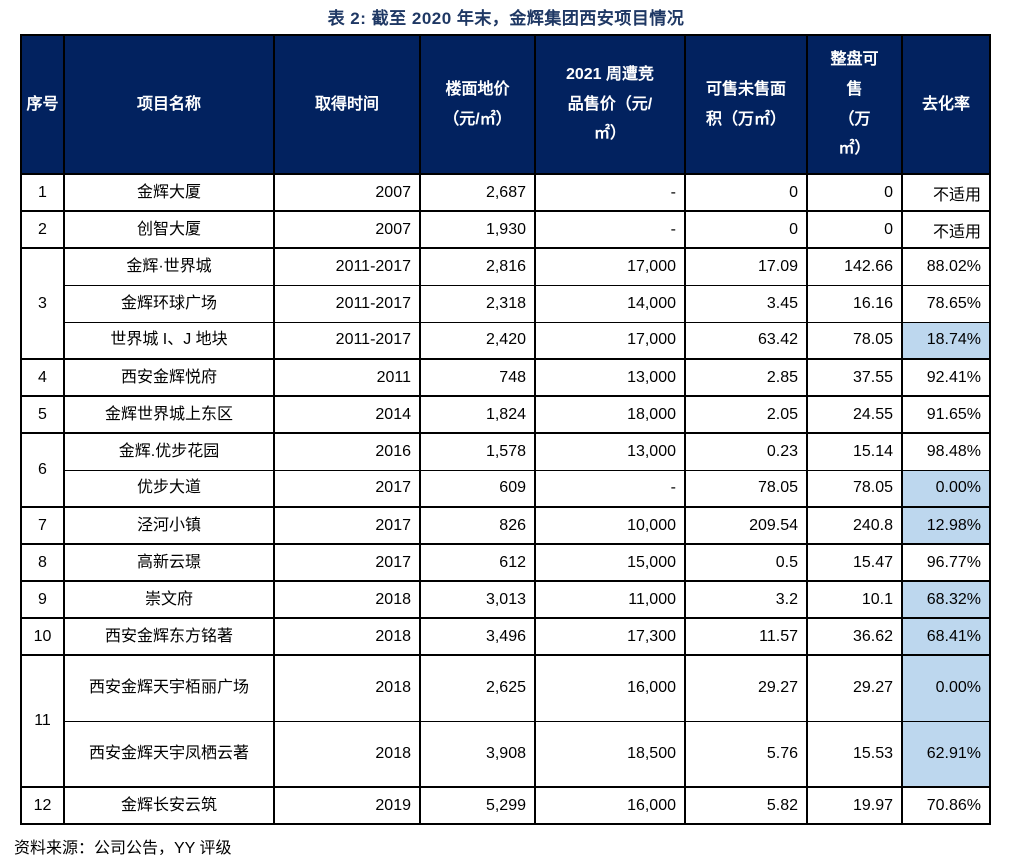 The image size is (1012, 868). What do you see at coordinates (946, 266) in the screenshot?
I see `cell-removal-rate: 88.02%` at bounding box center [946, 266].